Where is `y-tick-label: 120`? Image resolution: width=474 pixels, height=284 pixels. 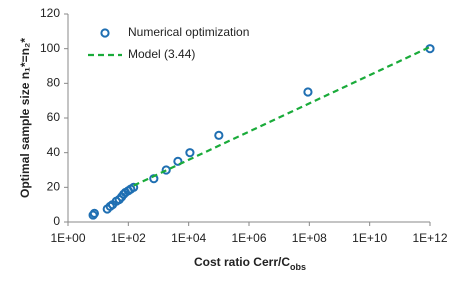
y-tick-label: 120 is located at coordinates (50, 13).